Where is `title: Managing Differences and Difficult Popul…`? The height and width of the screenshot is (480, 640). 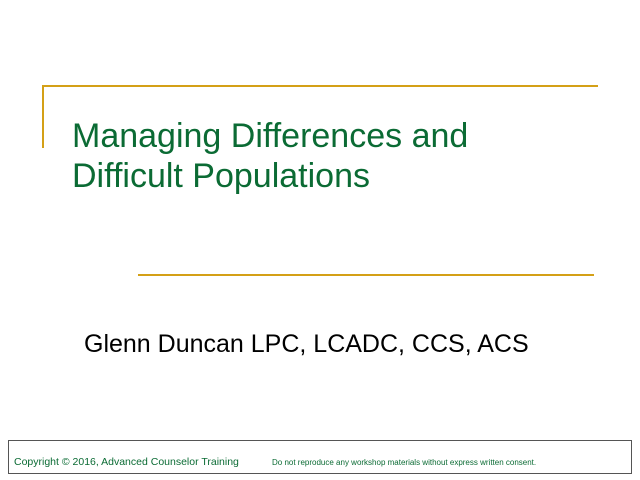 title: Managing Differences and Difficult Popul… is located at coordinates (270, 156).